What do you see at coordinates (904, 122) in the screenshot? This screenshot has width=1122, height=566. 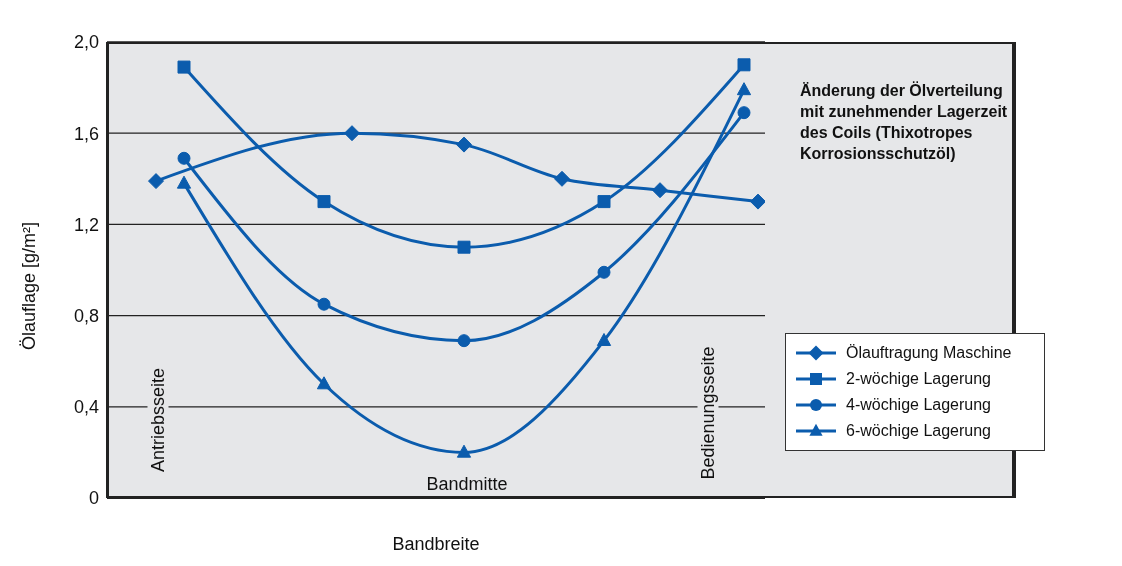 I see `text: Änderung der Ölverteilung mit zunehmender Lagerzeit des Coils (Thixotropes Korrosionsschutzöl)` at bounding box center [904, 122].